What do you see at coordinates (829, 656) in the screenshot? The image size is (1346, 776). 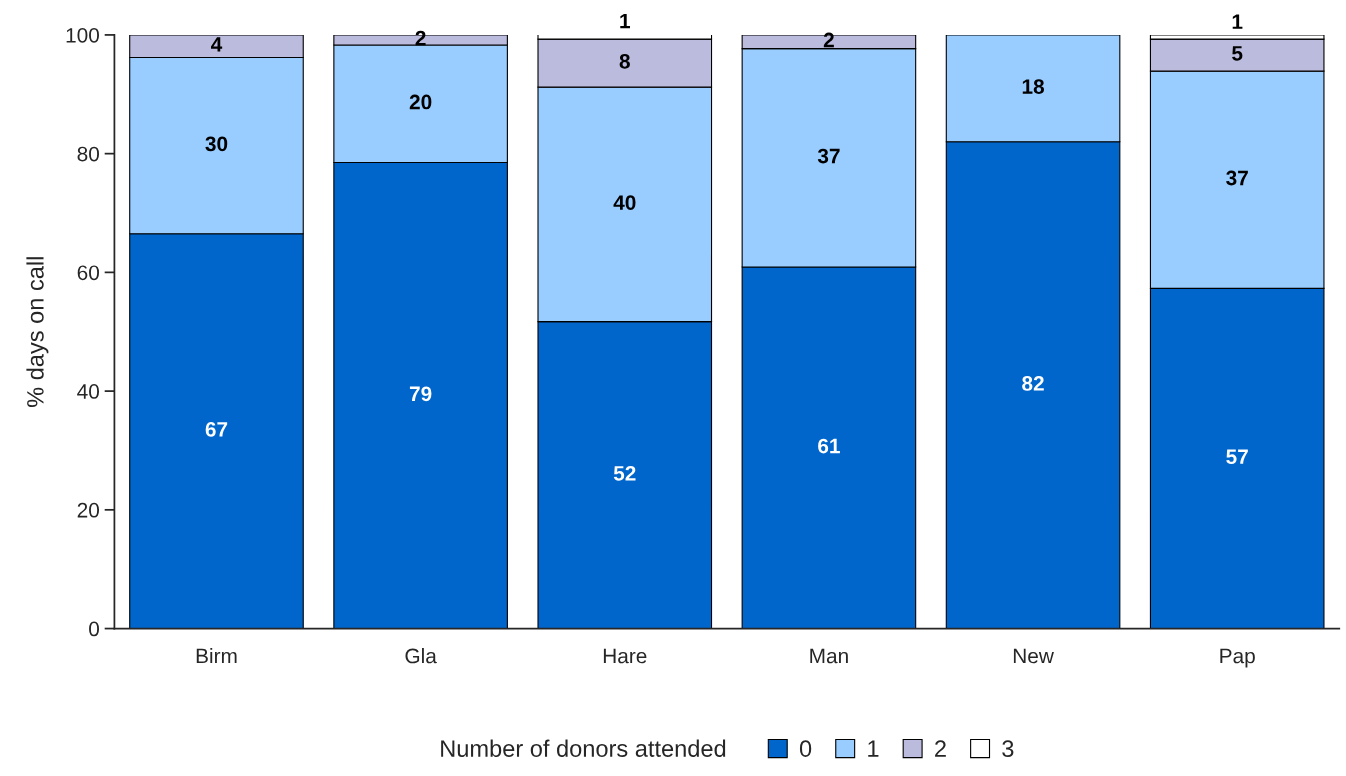 I see `x-tick-label: Man` at bounding box center [829, 656].